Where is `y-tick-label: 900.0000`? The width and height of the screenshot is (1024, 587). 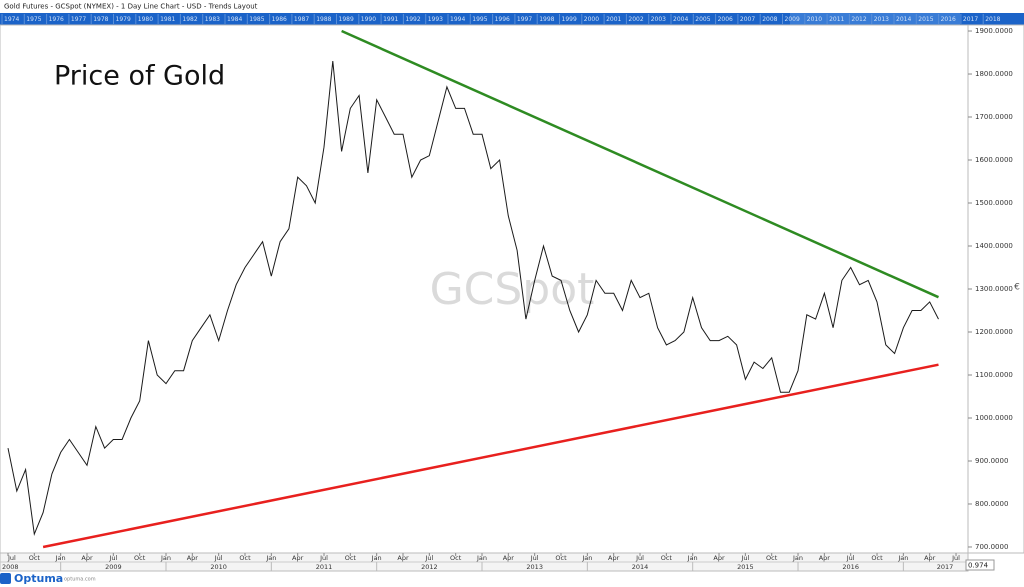 y-tick-label: 900.0000 is located at coordinates (991, 461).